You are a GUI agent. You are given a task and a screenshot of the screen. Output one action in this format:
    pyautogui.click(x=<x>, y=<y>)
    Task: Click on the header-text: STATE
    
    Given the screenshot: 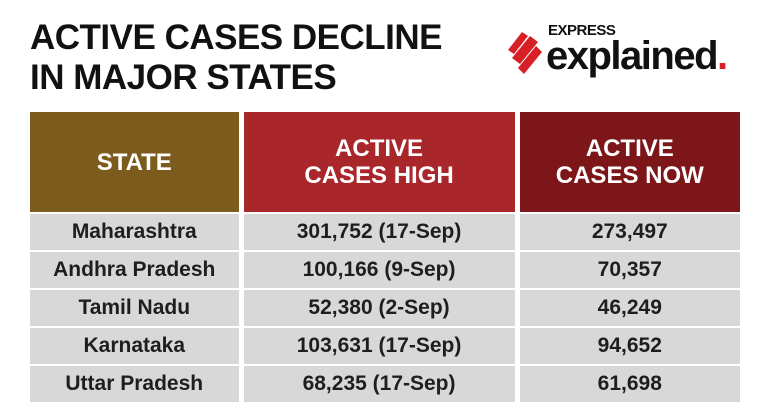 What is the action you would take?
    pyautogui.click(x=134, y=162)
    